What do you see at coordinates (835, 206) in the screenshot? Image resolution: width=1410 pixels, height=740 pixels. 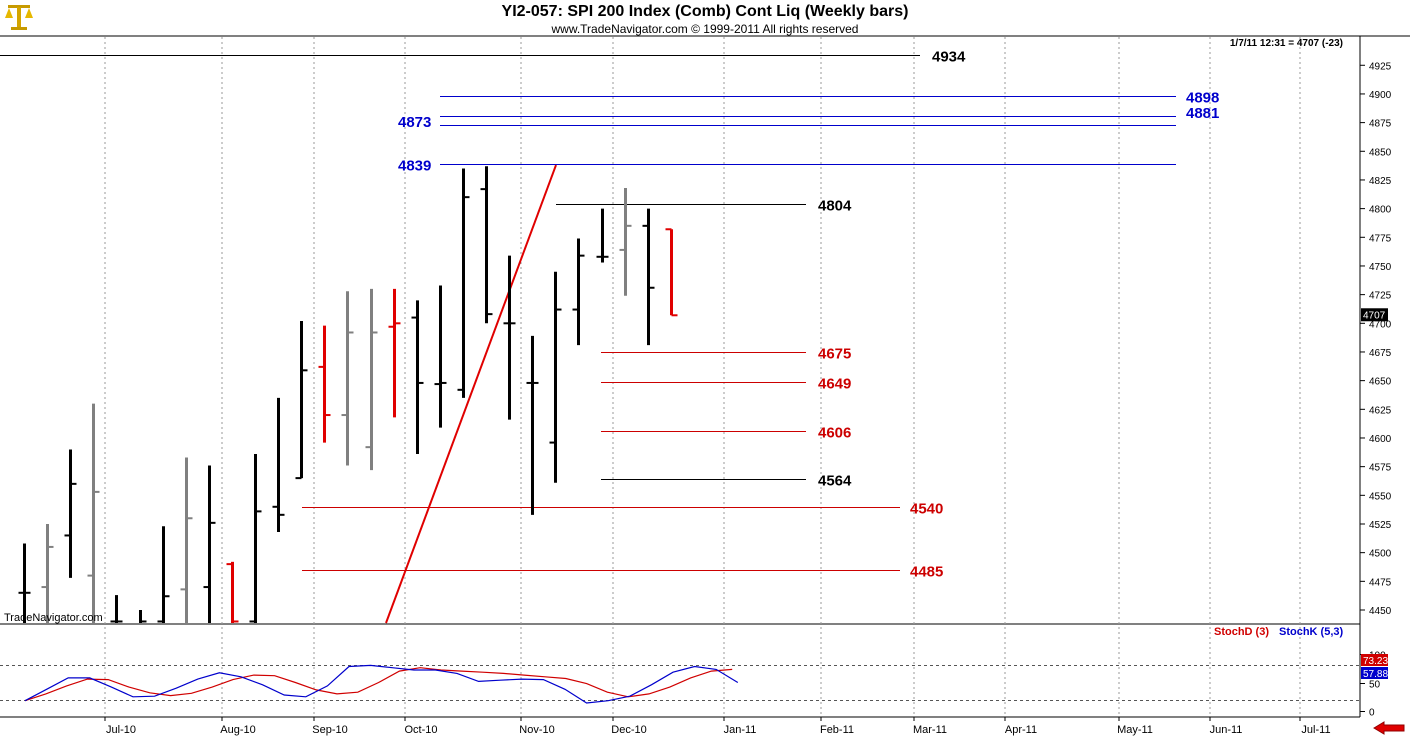 I see `level-label-4804: 4804` at bounding box center [835, 206].